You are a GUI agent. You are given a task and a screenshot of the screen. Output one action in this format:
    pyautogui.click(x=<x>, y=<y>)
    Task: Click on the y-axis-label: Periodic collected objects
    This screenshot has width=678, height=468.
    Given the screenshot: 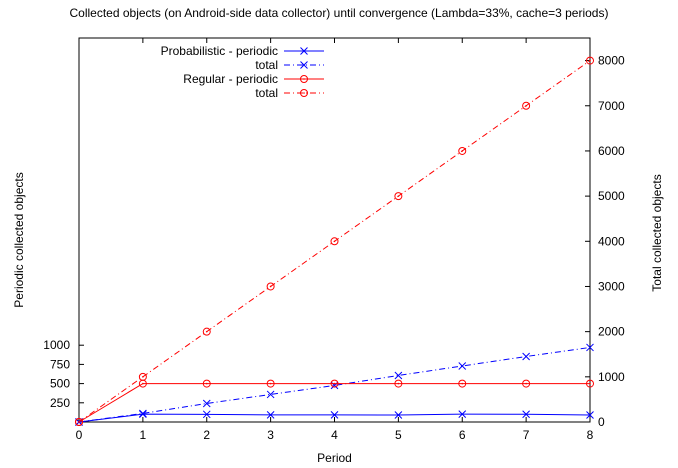 What is the action you would take?
    pyautogui.click(x=19, y=239)
    